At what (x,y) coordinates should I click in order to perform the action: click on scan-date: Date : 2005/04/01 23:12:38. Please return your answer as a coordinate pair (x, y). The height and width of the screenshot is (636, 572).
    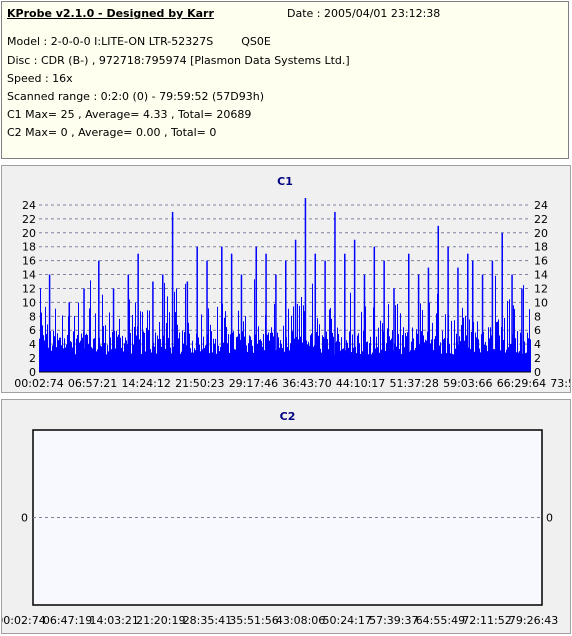
    Looking at the image, I should click on (364, 13).